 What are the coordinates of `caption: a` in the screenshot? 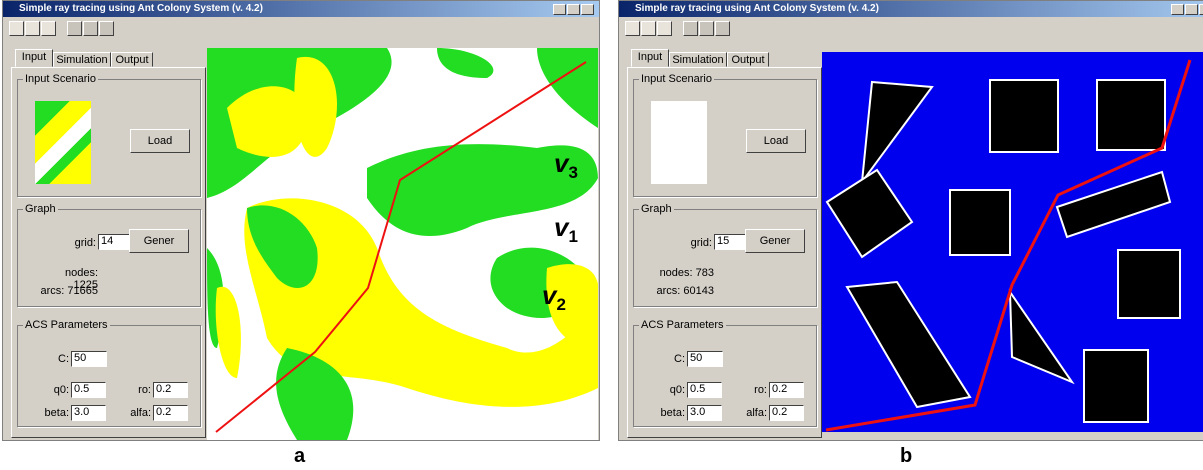 It's located at (300, 456).